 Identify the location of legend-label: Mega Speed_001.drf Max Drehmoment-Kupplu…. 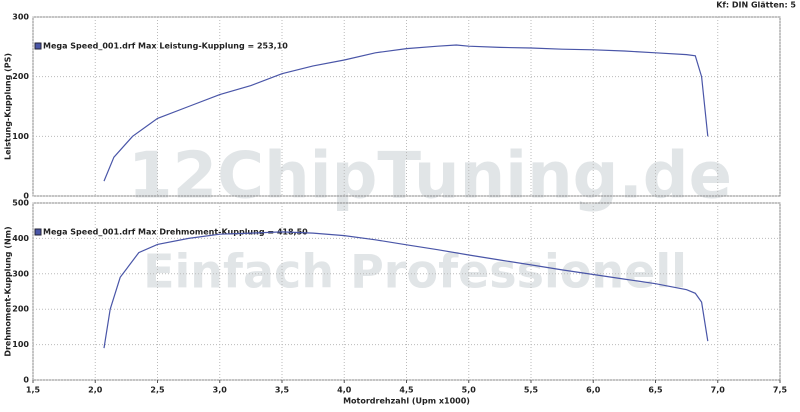
(175, 232).